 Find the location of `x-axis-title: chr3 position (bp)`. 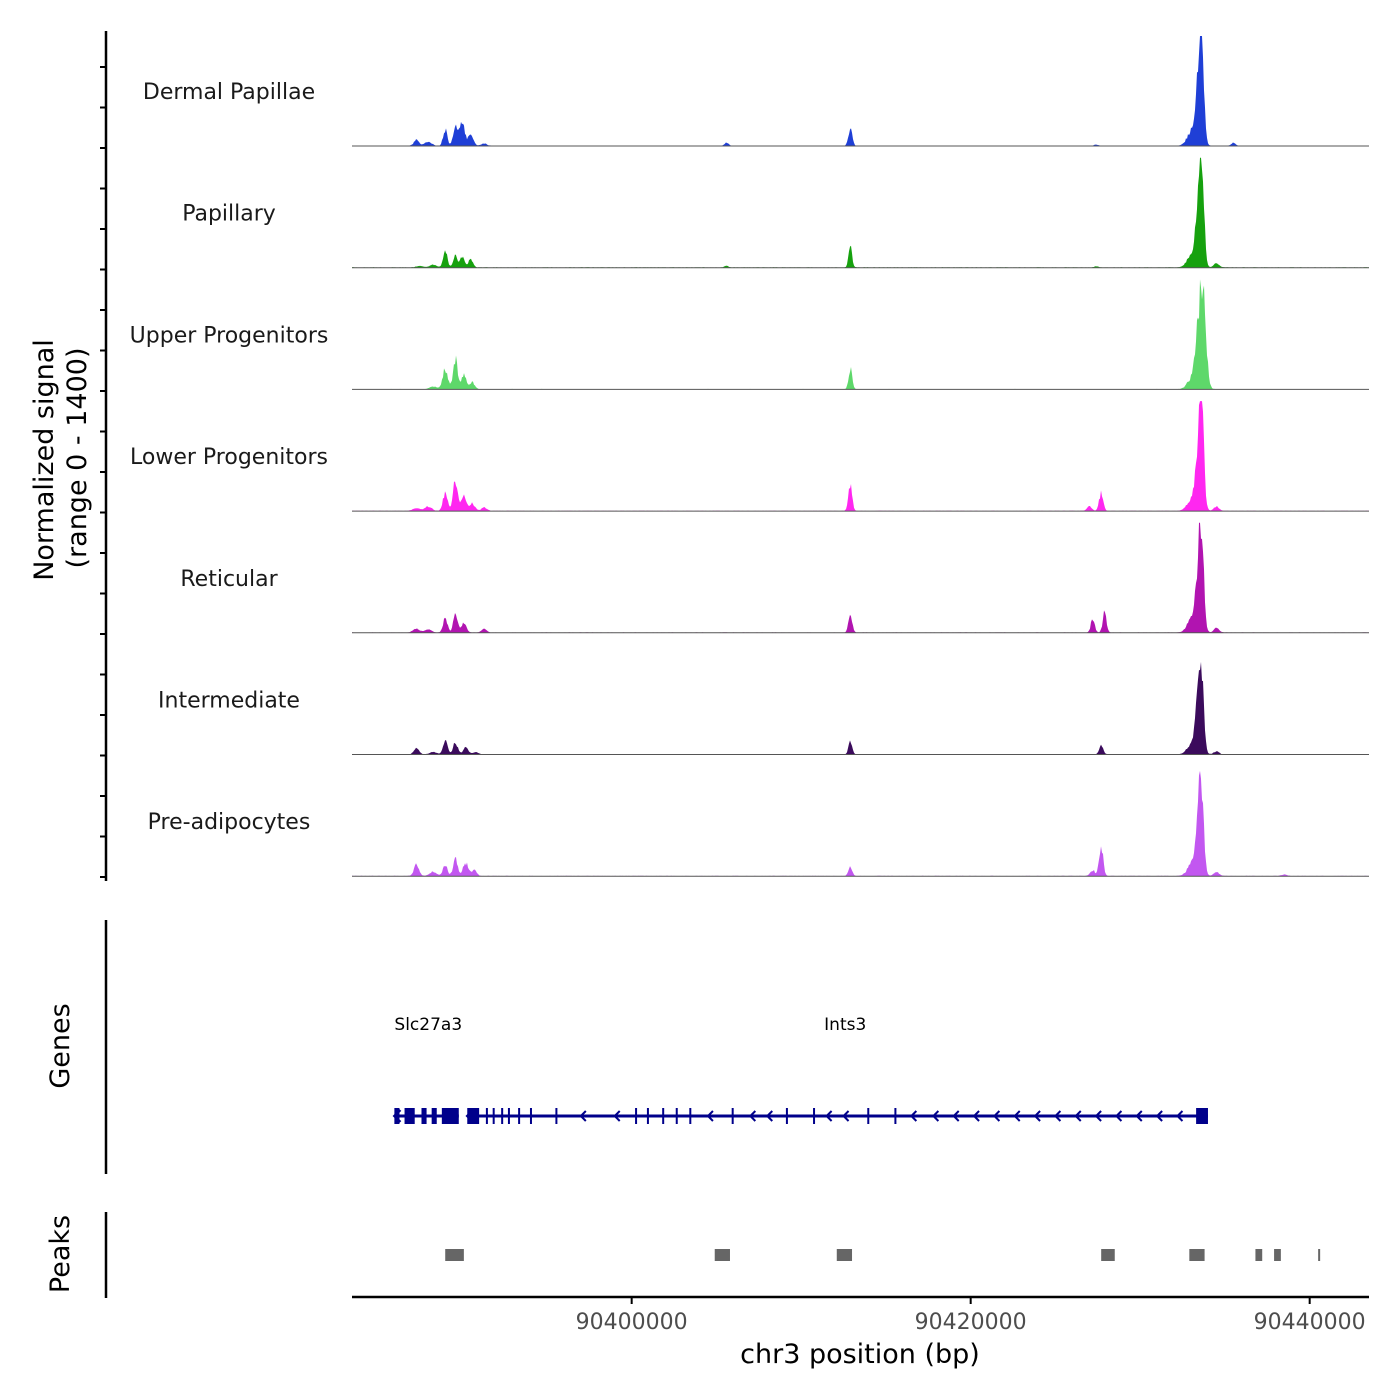

x-axis-title: chr3 position (bp) is located at coordinates (860, 1354).